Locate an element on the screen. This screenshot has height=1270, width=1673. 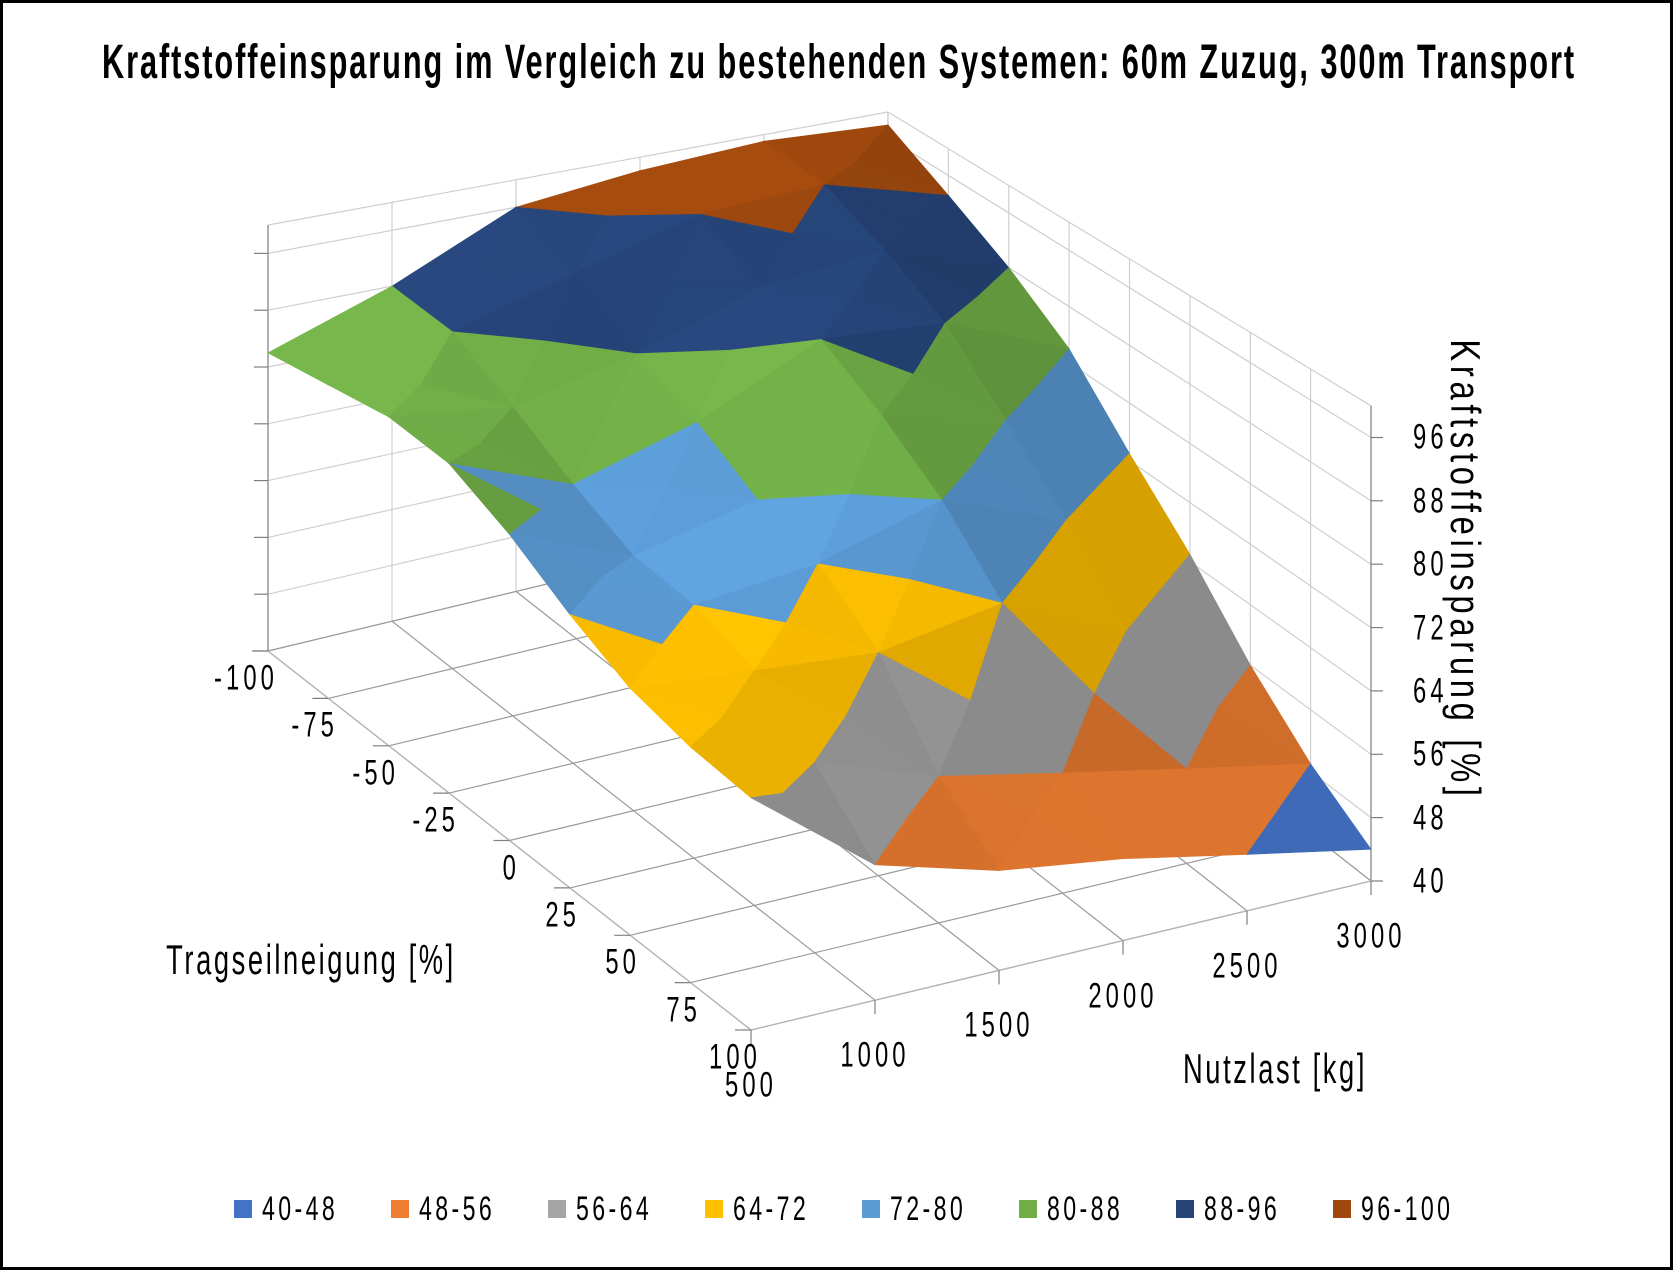
z-tick-label: 48 is located at coordinates (1430, 818).